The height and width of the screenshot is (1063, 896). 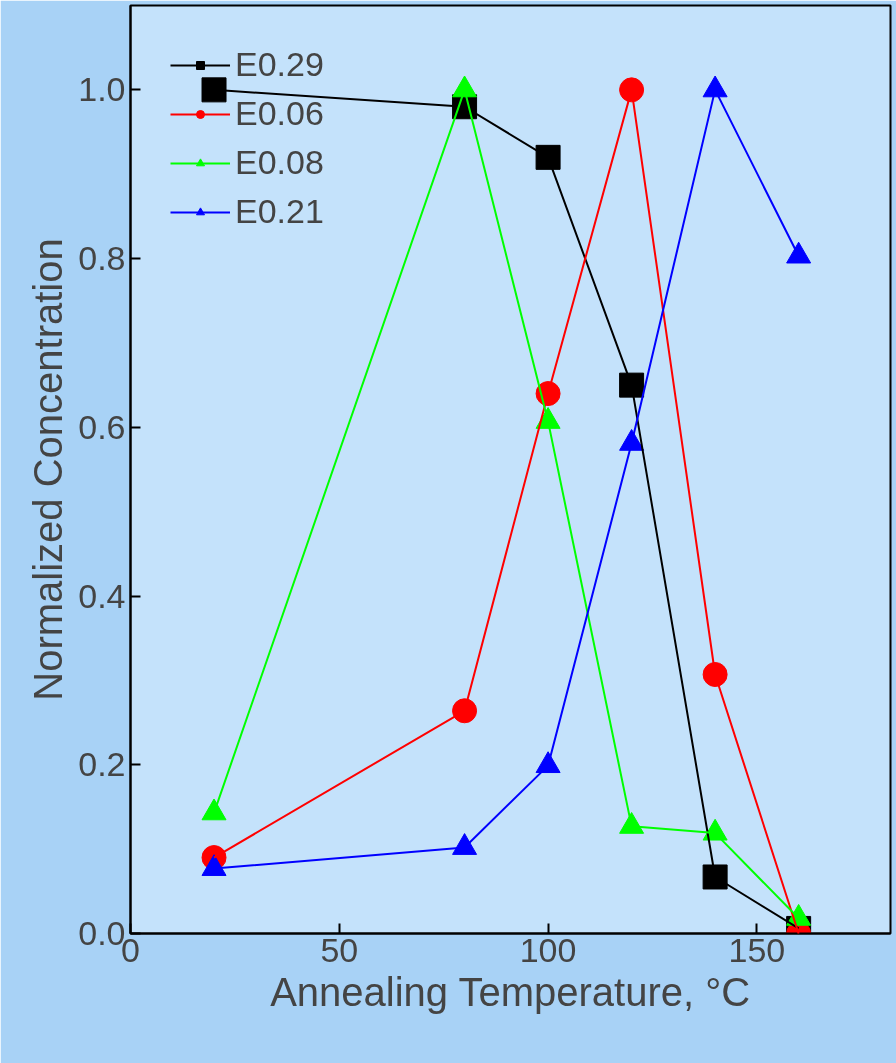 I want to click on legend-label: E0.08, so click(x=279, y=162).